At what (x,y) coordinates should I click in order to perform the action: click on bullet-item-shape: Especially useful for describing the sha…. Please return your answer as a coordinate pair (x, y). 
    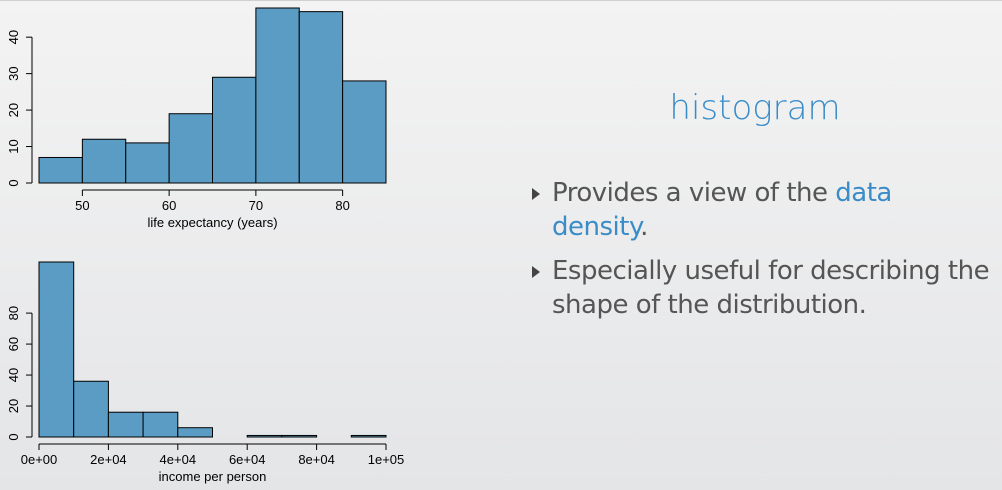
    Looking at the image, I should click on (760, 288).